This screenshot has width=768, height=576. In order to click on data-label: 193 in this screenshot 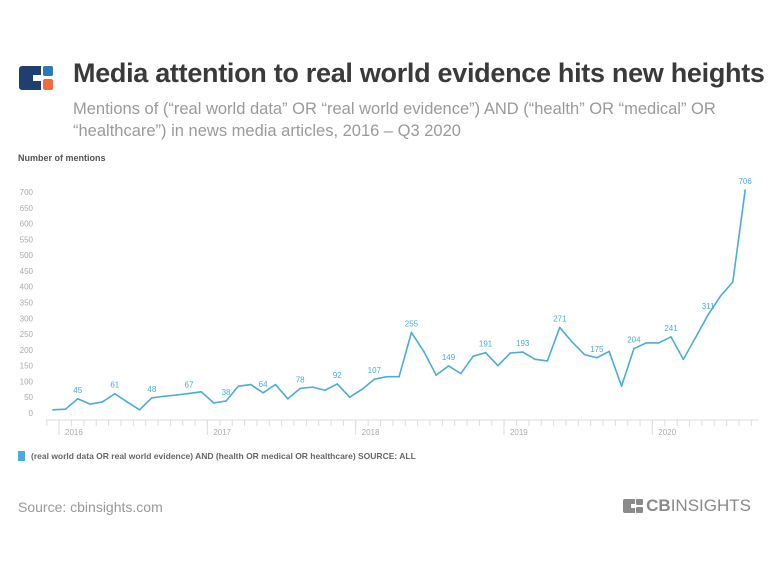, I will do `click(523, 343)`.